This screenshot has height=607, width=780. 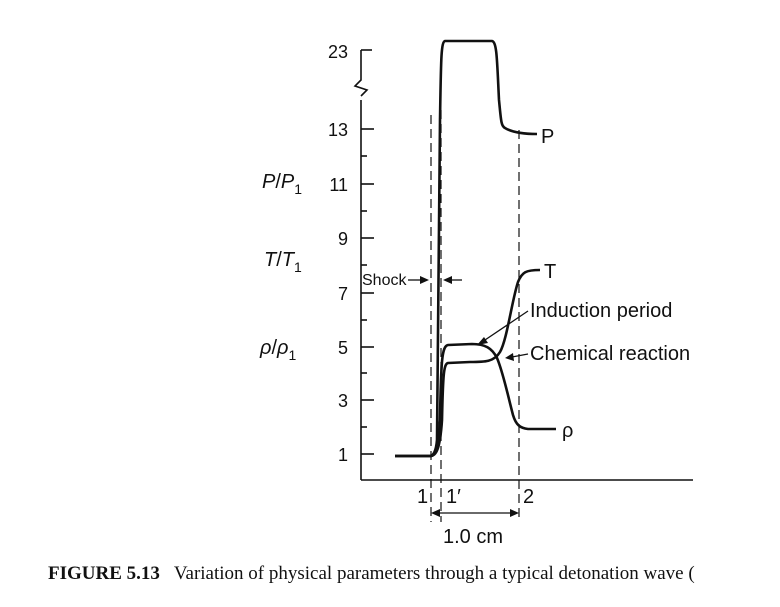 I want to click on series-rho-label: ρ, so click(x=567, y=431).